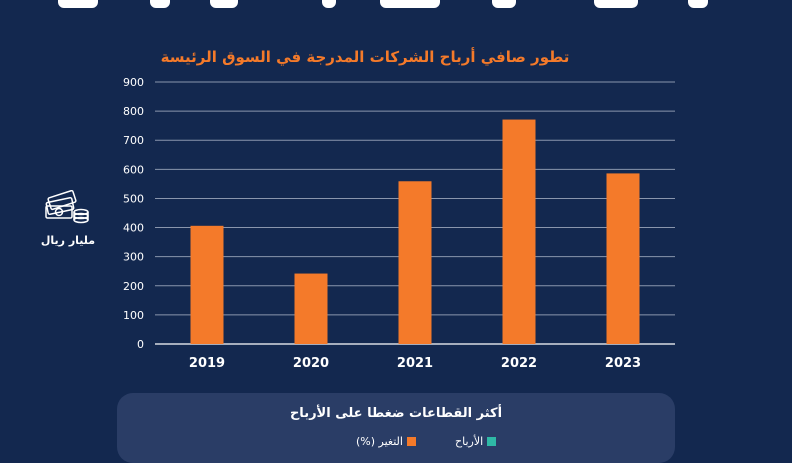  Describe the element at coordinates (396, 413) in the screenshot. I see `panel-title: أكثر القطاعات ضغطا على الأرباح` at that location.